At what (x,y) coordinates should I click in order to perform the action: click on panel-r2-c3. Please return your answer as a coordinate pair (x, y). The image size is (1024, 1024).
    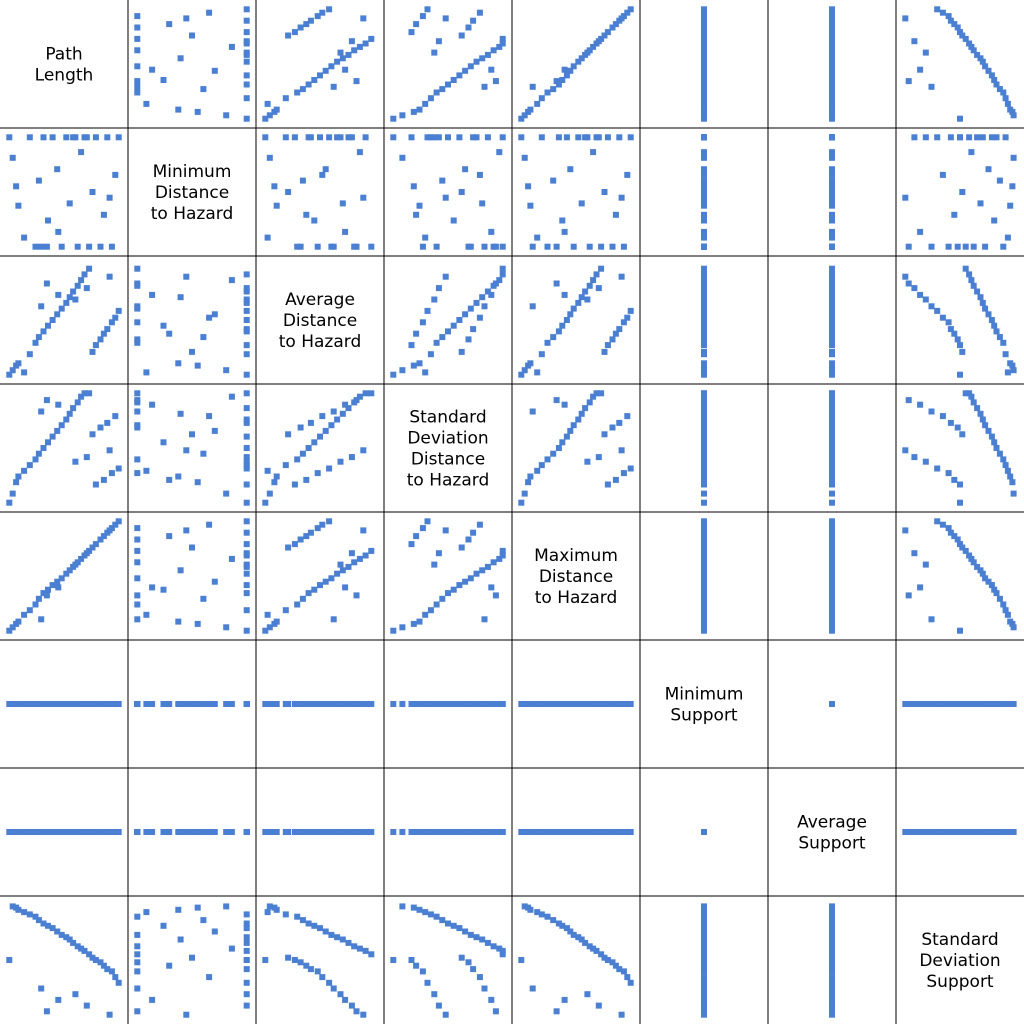
    Looking at the image, I should click on (448, 321).